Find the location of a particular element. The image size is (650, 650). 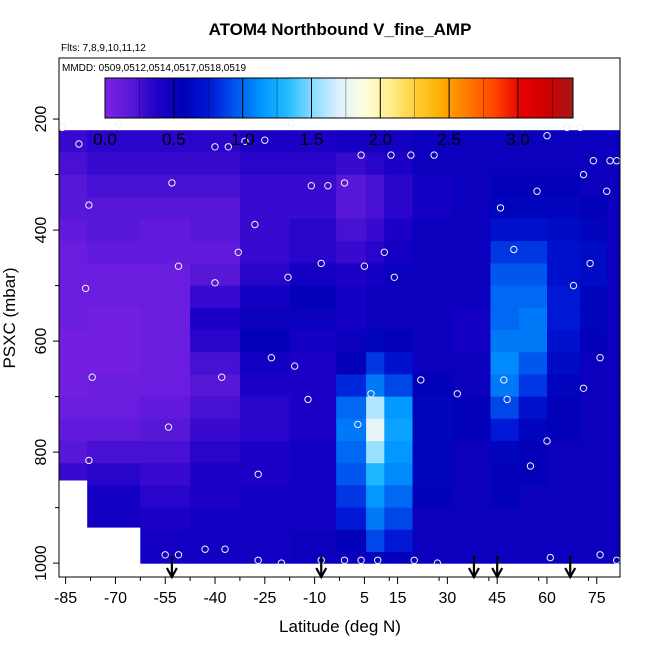

flight-arrows is located at coordinates (371, 568).